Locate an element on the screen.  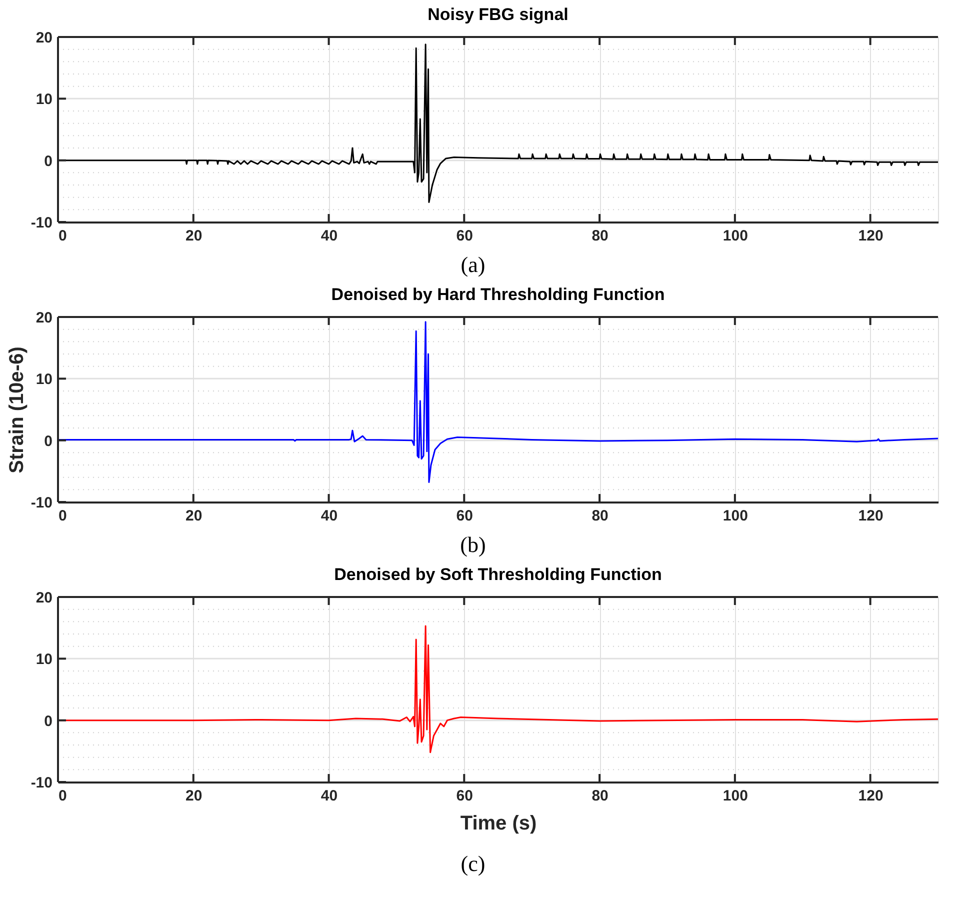
text: (c) is located at coordinates (473, 863).